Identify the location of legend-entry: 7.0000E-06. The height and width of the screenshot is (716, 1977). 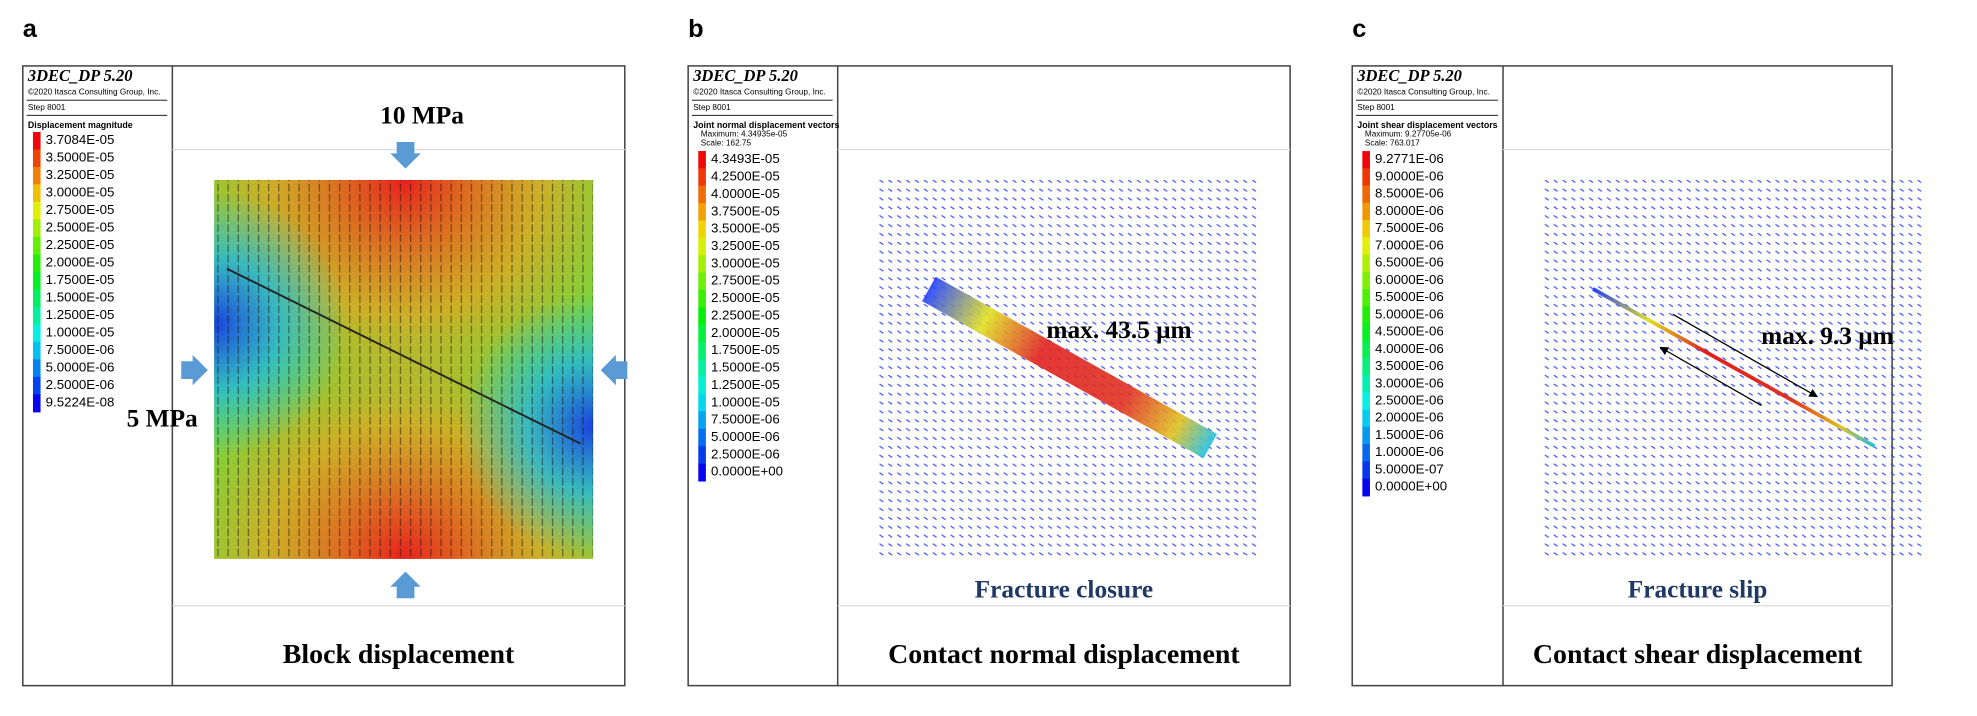
(1409, 244).